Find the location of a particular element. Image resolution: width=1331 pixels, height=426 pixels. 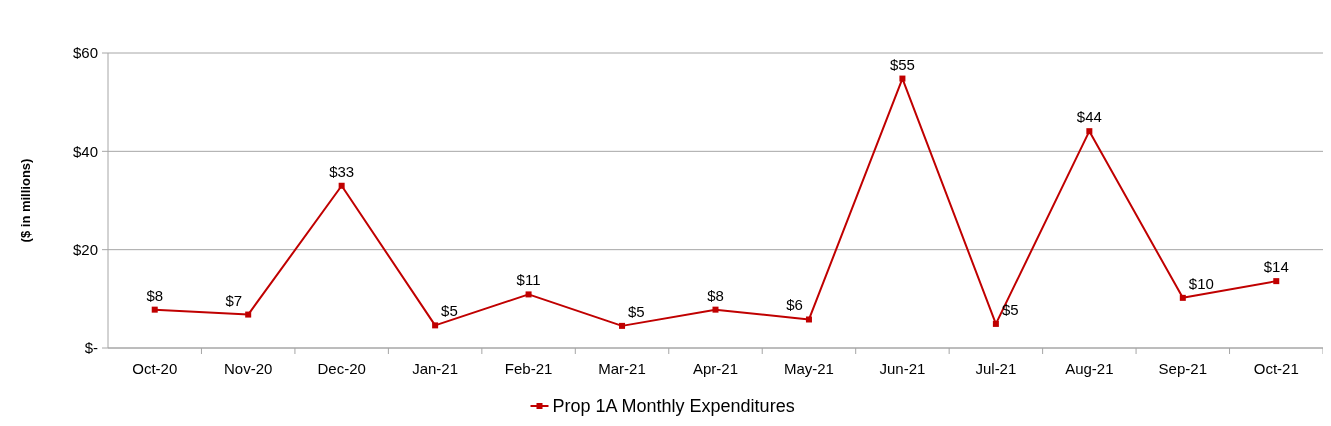

x-tick-label: May-21 is located at coordinates (808, 368).